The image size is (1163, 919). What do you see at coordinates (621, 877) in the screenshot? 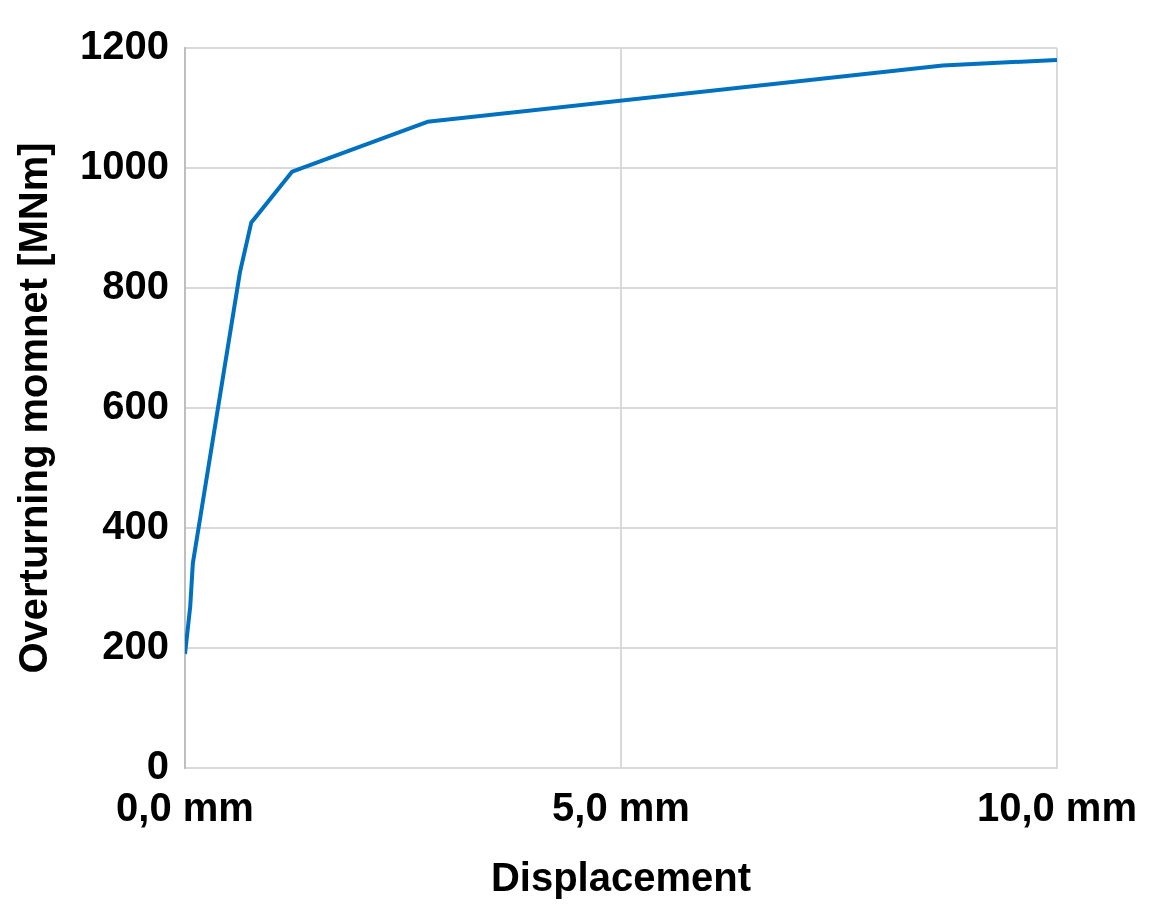
I see `x-axis-title: Displacement` at bounding box center [621, 877].